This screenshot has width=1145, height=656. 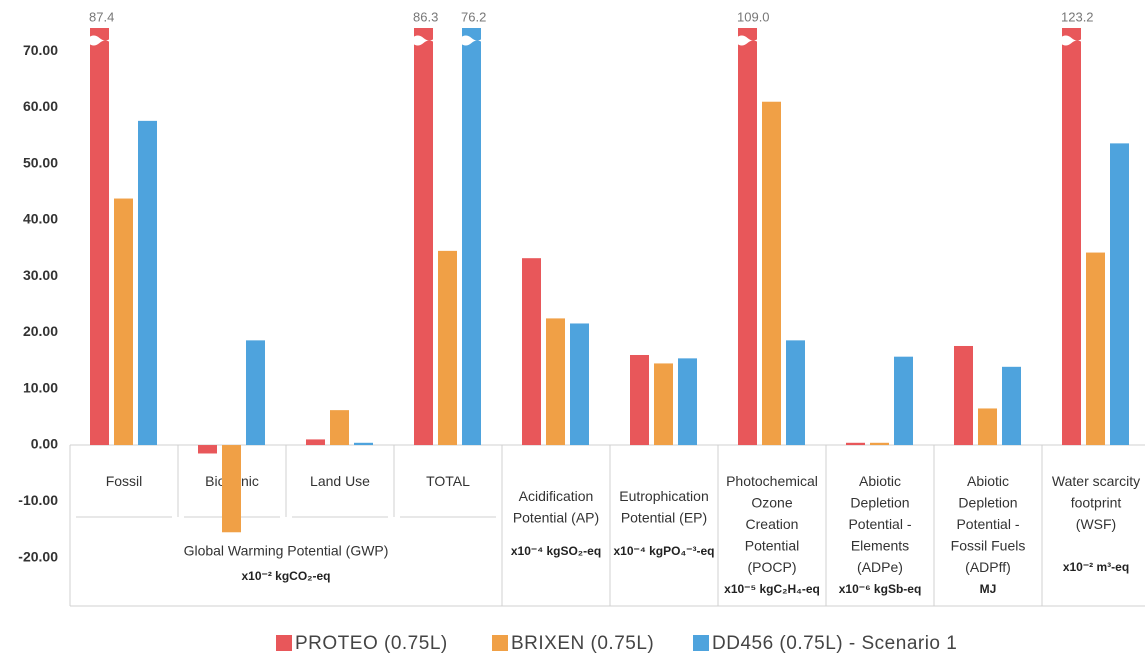 What do you see at coordinates (44, 444) in the screenshot?
I see `y-tick-label: 0.00` at bounding box center [44, 444].